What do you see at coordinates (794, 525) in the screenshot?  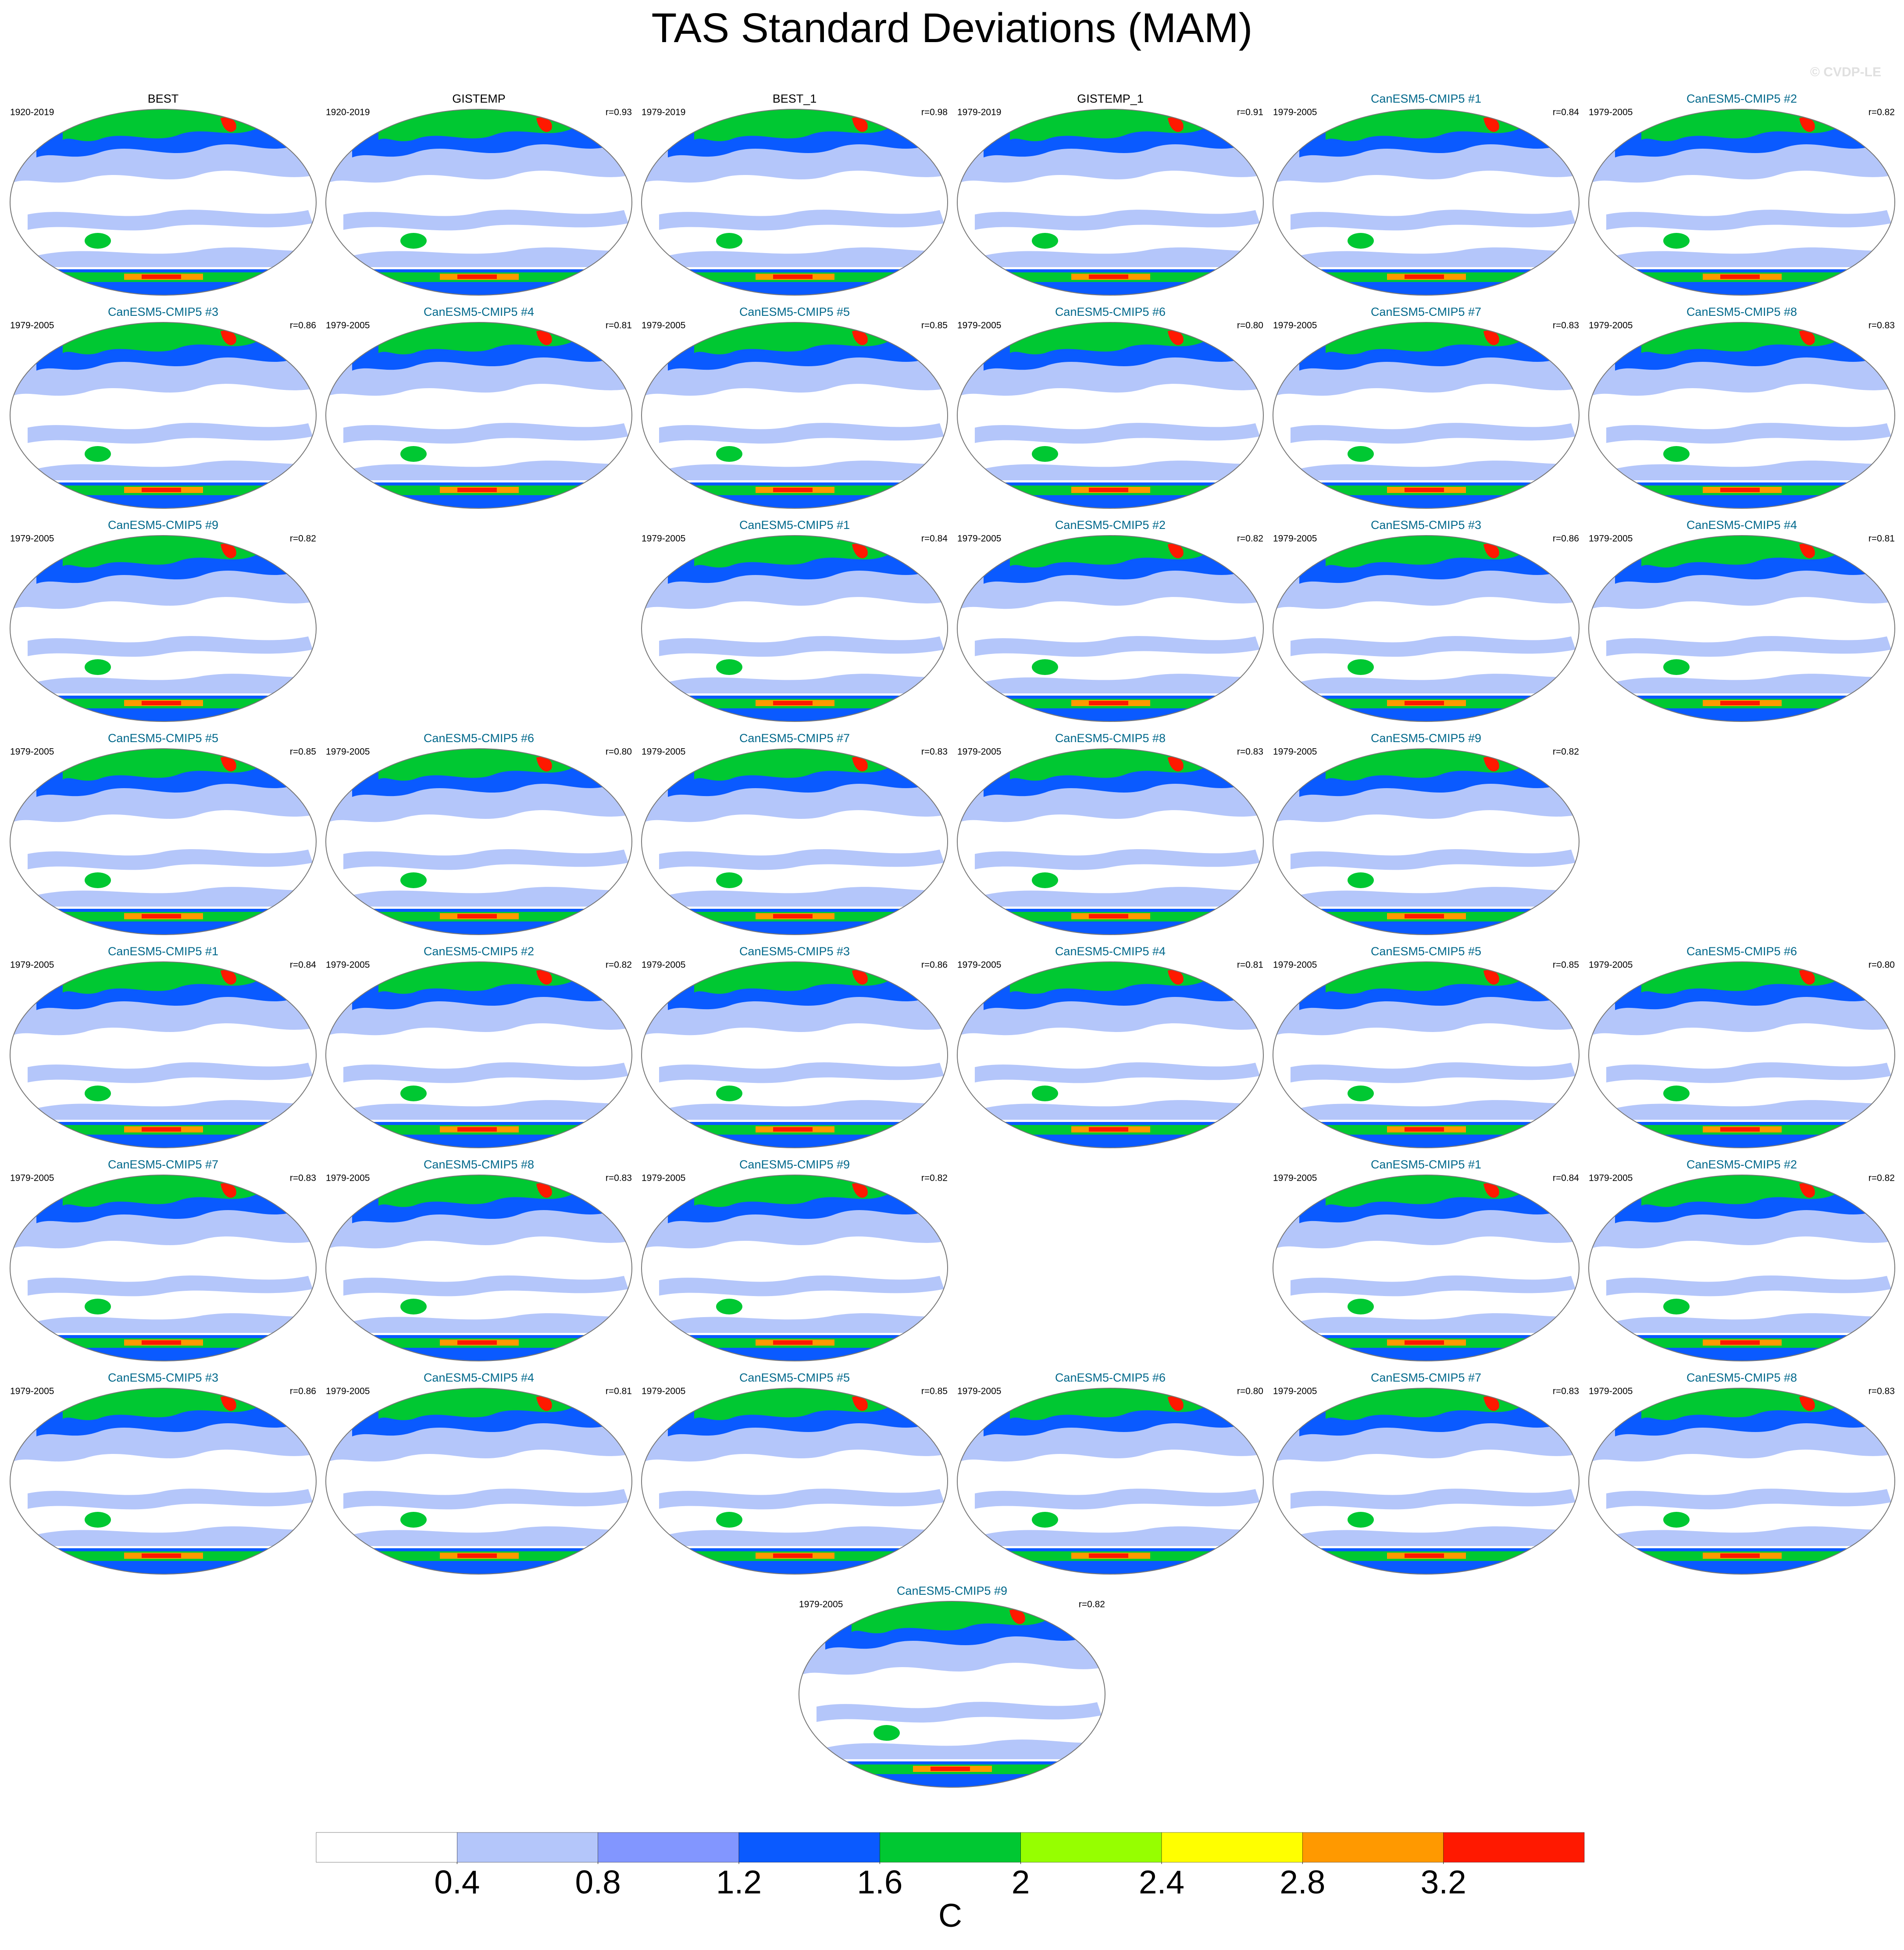 I see `panel-title: CanESM5-CMIP5 #1` at bounding box center [794, 525].